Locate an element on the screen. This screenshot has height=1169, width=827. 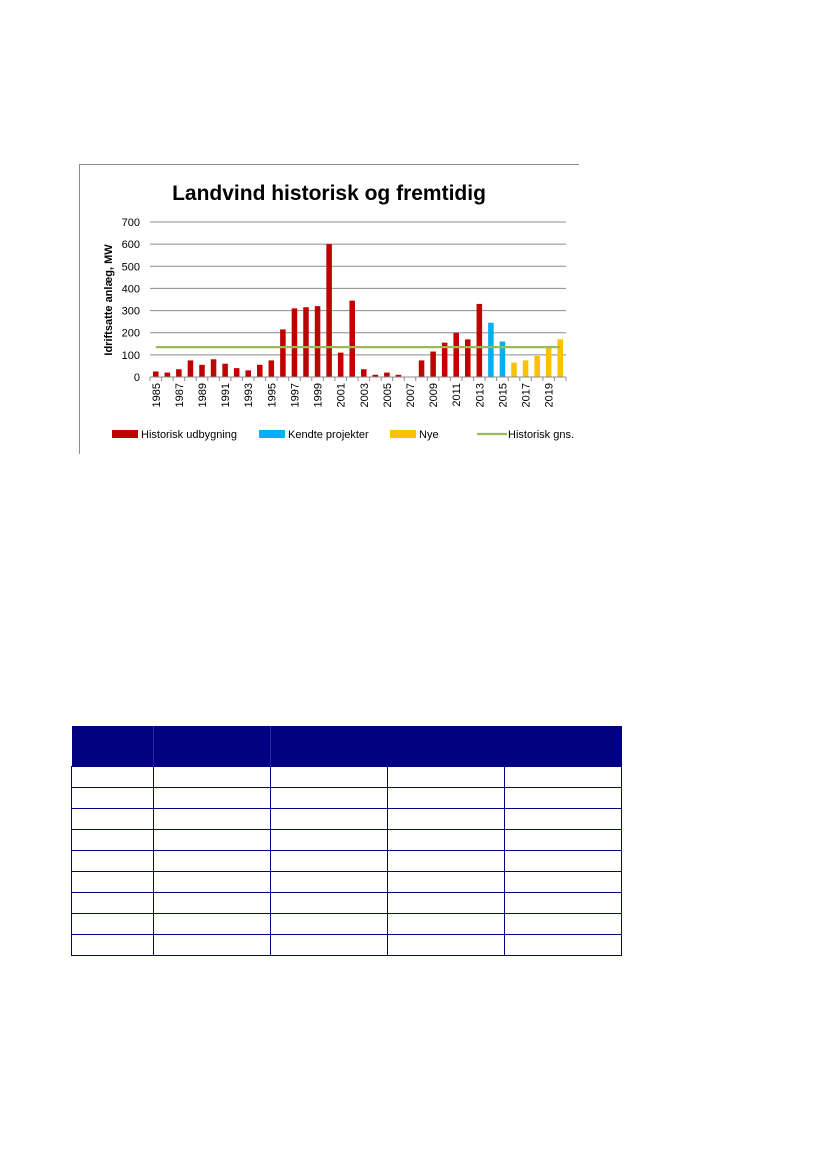
x-tick-label: 1997 is located at coordinates (295, 395).